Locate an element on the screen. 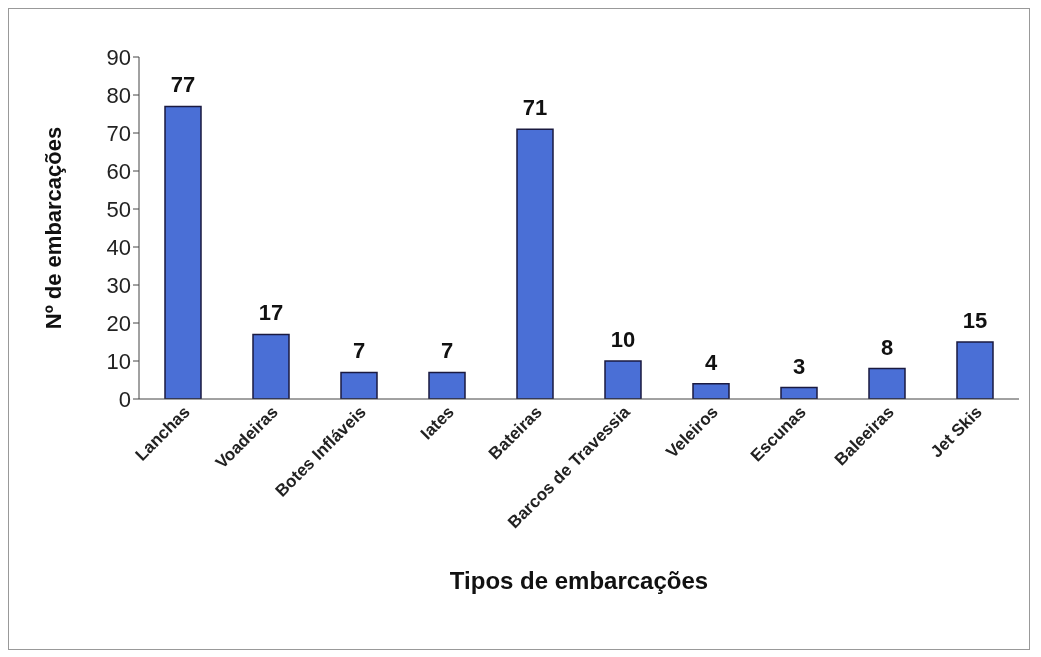 The image size is (1041, 657). y-tick-label: 90 is located at coordinates (118, 57).